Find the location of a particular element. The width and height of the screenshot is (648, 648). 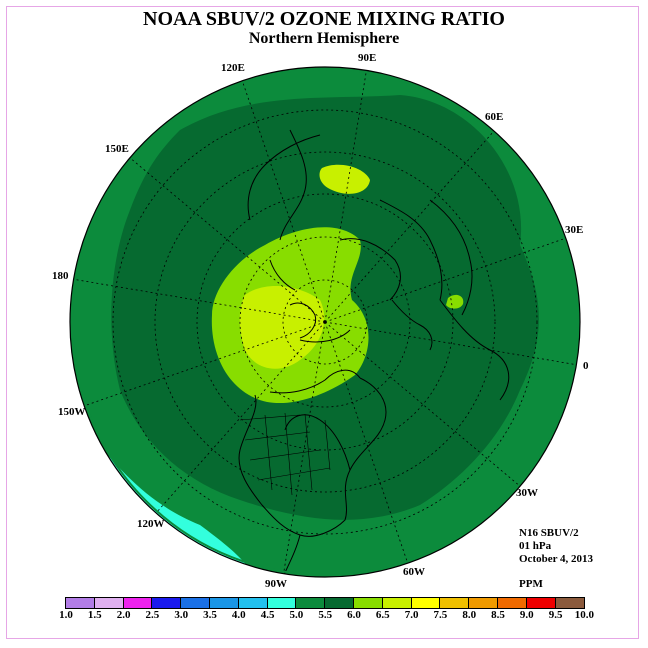

colorbar-tick-label: 5.0 is located at coordinates (296, 615).